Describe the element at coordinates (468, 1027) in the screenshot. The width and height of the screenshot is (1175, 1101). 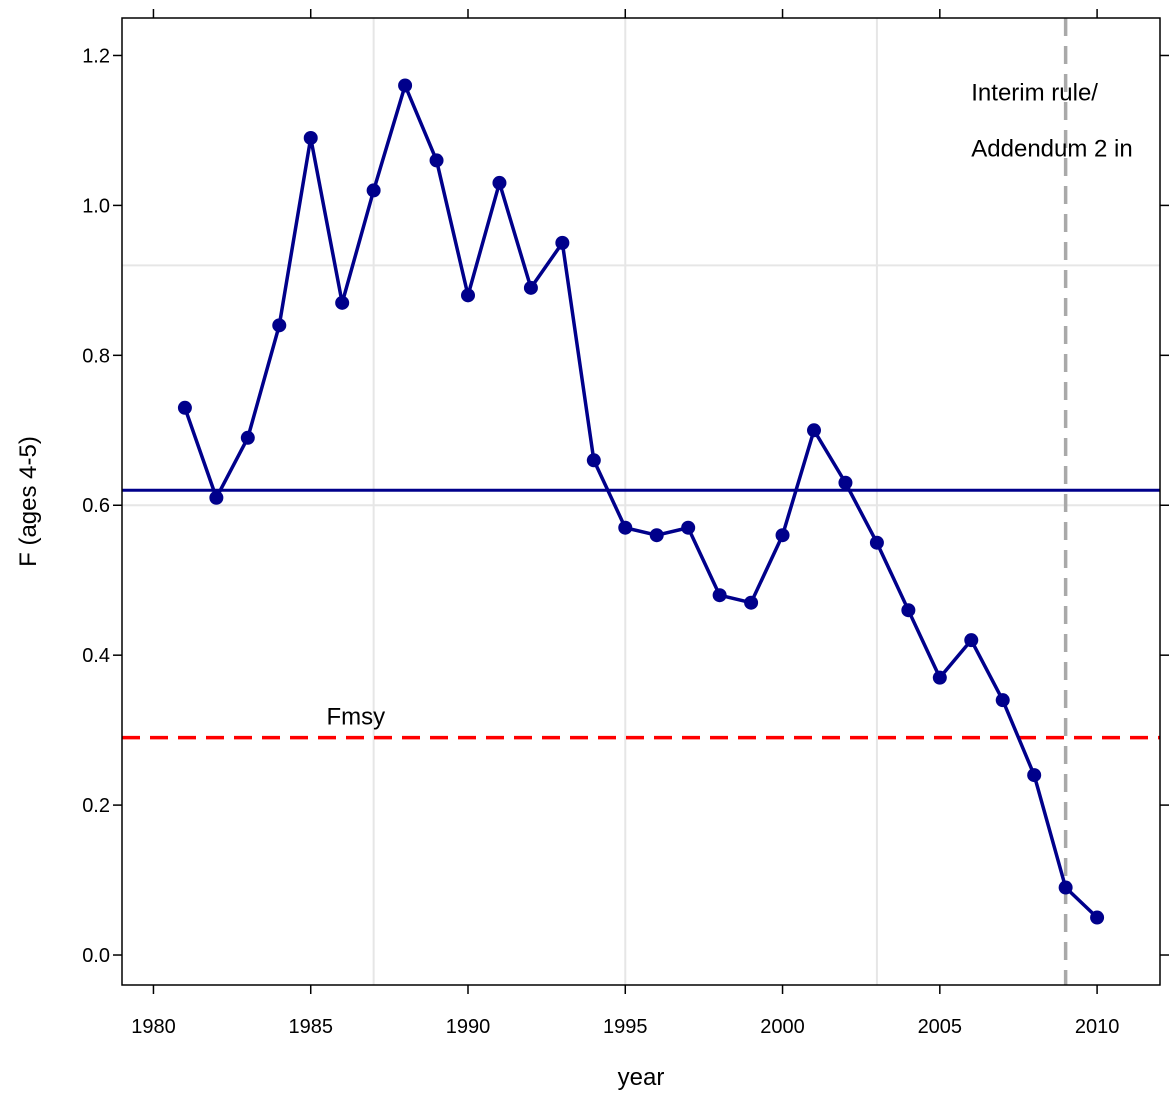
I see `x-tick-label-2: 1990` at that location.